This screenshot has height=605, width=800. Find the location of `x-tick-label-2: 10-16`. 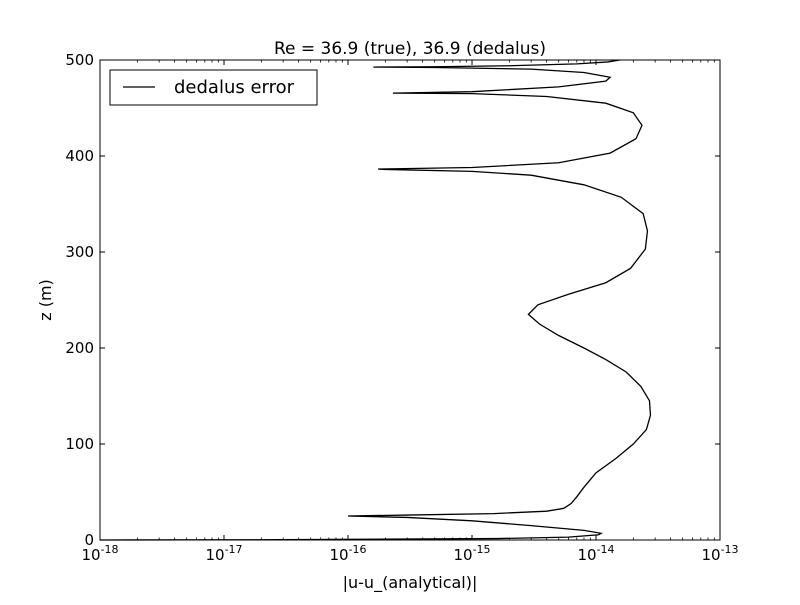

x-tick-label-2: 10-16 is located at coordinates (347, 553).